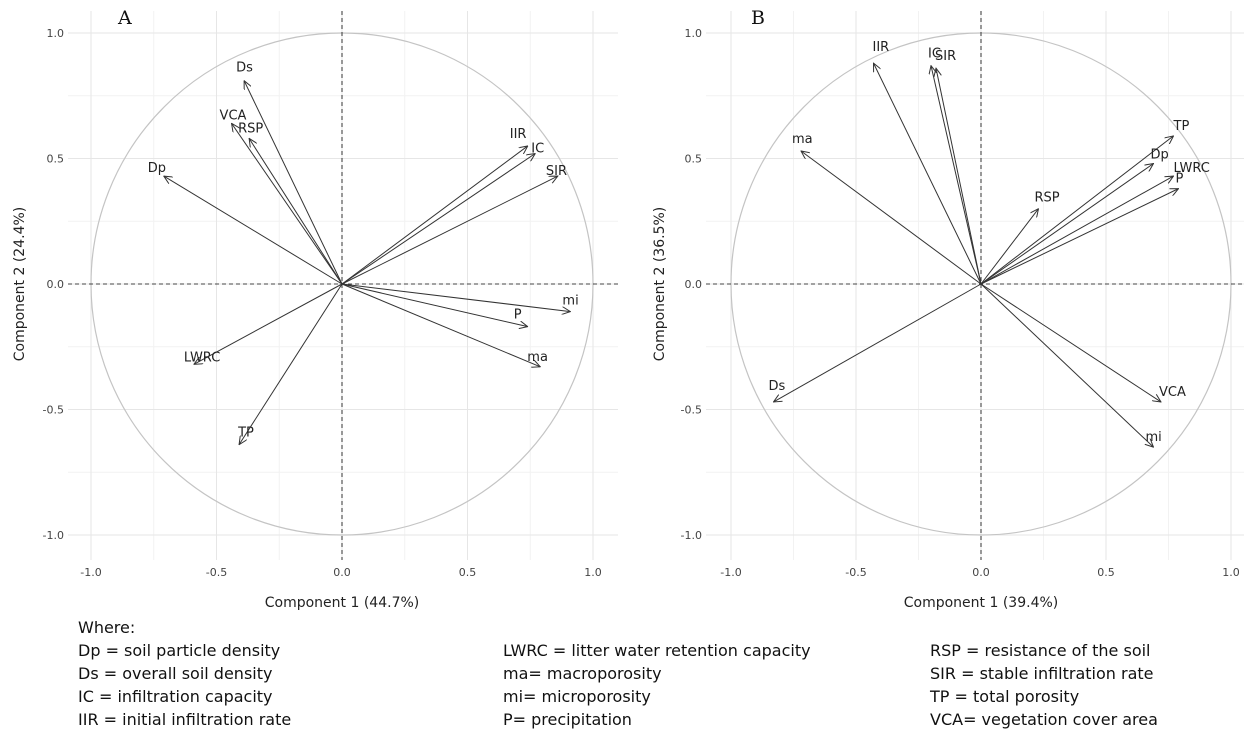 The height and width of the screenshot is (742, 1247). Describe the element at coordinates (185, 719) in the screenshot. I see `legend-item: IIR = initial infiltration rate` at that location.